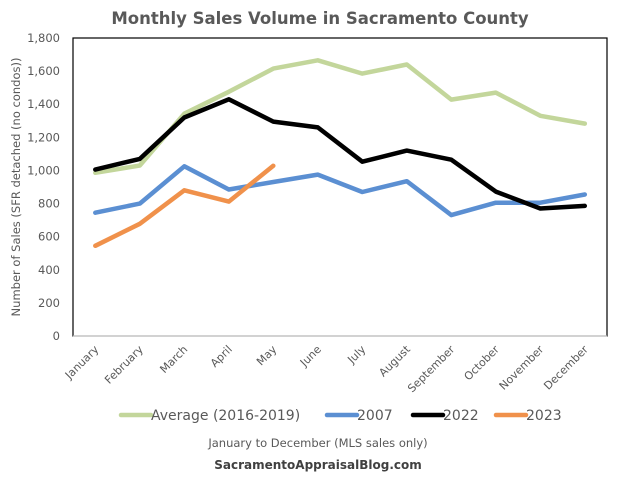  I want to click on y-axis-ticks: 0 200 400 600 800 1,000 1,200 1,400 1,600 1,800, so click(43, 187).